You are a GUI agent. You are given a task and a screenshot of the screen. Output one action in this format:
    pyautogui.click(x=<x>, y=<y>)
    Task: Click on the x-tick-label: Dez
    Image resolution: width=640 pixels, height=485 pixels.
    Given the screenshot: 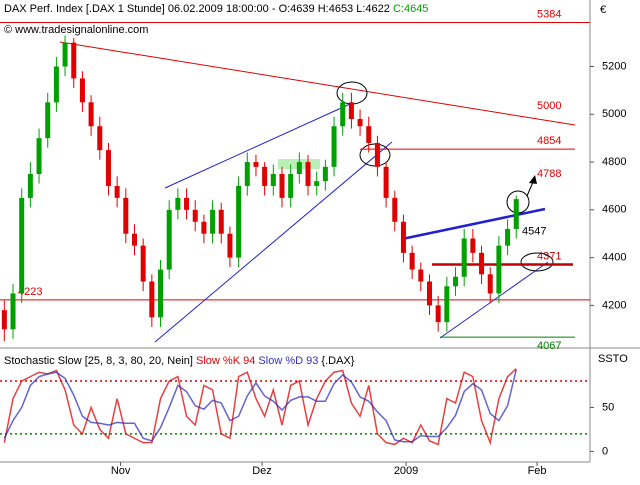 What is the action you would take?
    pyautogui.click(x=262, y=471)
    